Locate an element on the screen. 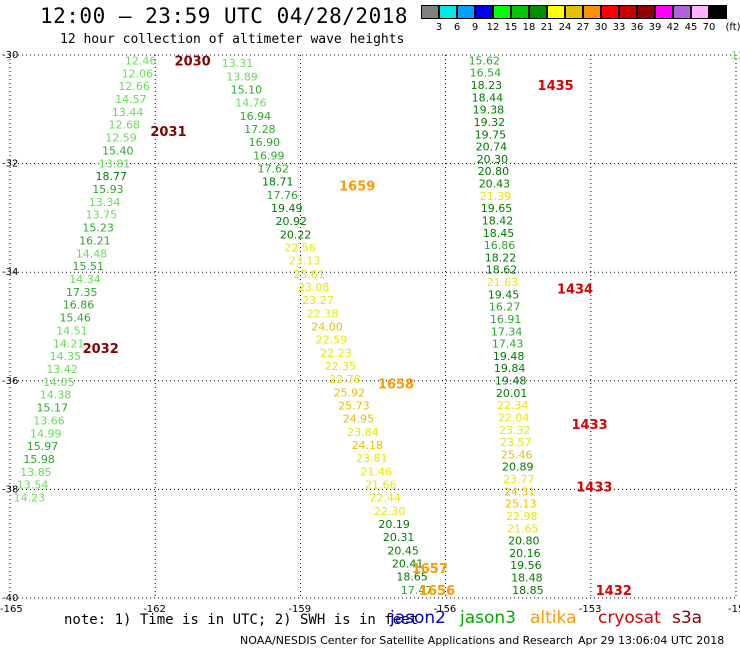  wave-height-value: 12.68 is located at coordinates (125, 125).